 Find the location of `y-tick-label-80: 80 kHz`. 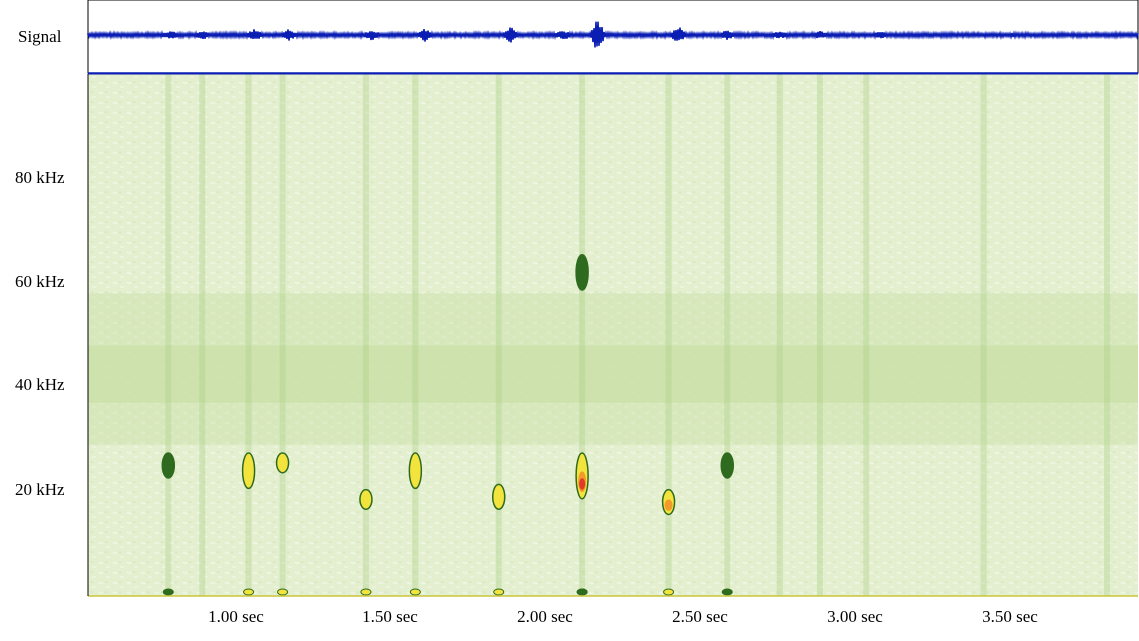

y-tick-label-80: 80 kHz is located at coordinates (40, 177).